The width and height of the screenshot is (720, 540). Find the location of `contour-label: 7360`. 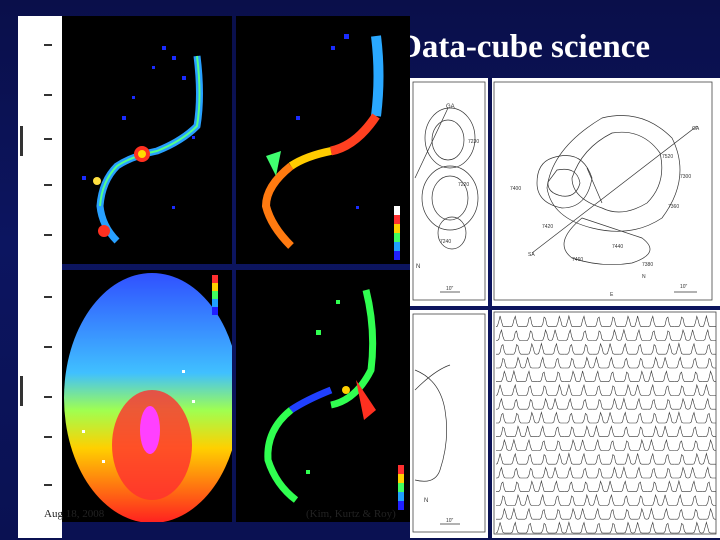

contour-label: 7360 is located at coordinates (673, 207).